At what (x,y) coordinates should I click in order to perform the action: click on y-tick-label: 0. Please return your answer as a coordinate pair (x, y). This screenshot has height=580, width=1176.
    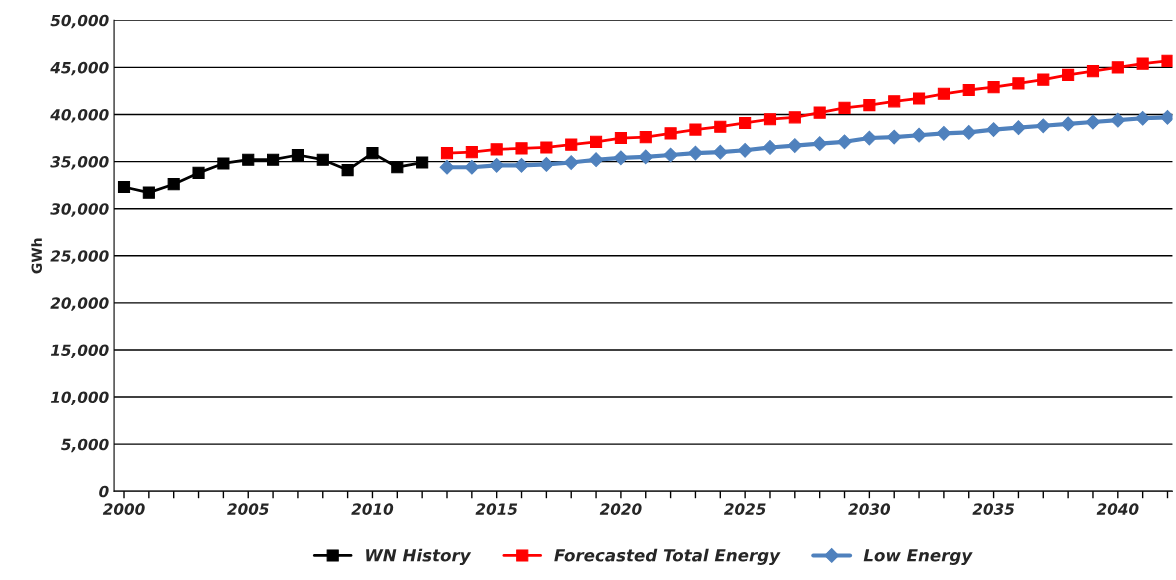
    Looking at the image, I should click on (104, 491).